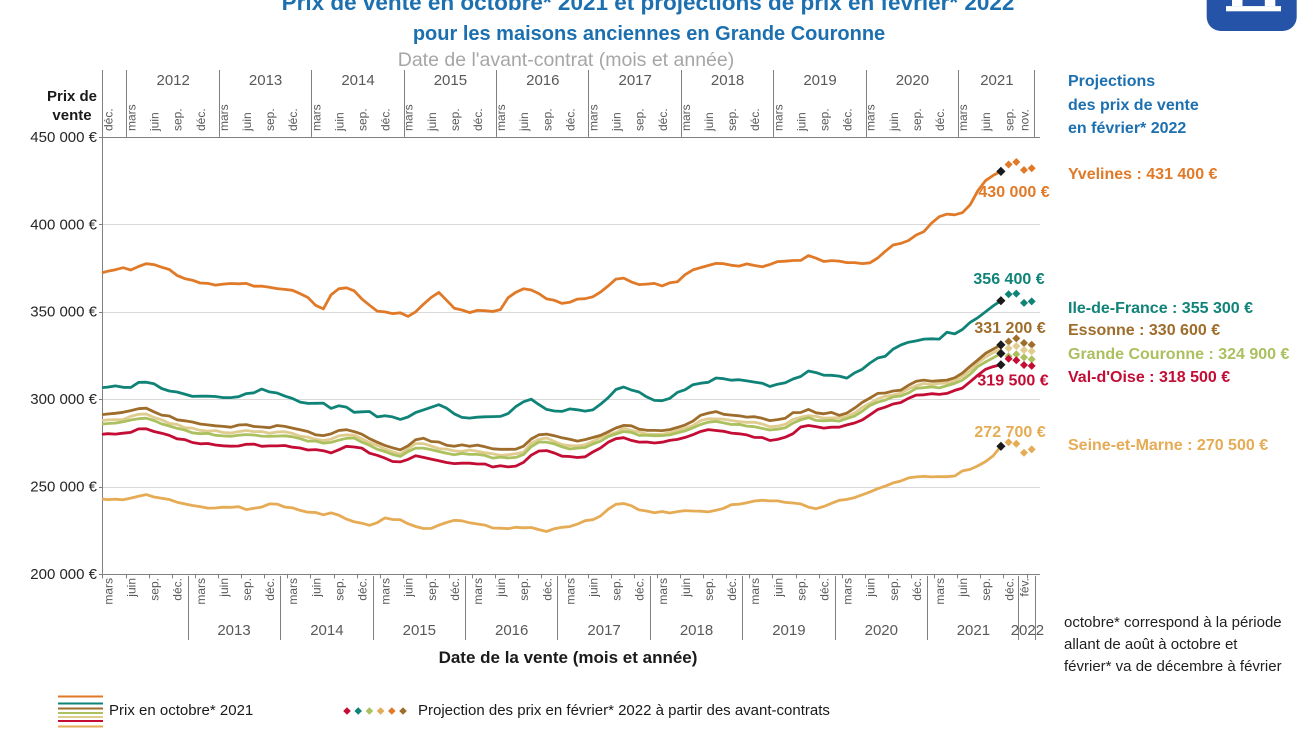  What do you see at coordinates (1012, 381) in the screenshot?
I see `svg-text: 319 500 €` at bounding box center [1012, 381].